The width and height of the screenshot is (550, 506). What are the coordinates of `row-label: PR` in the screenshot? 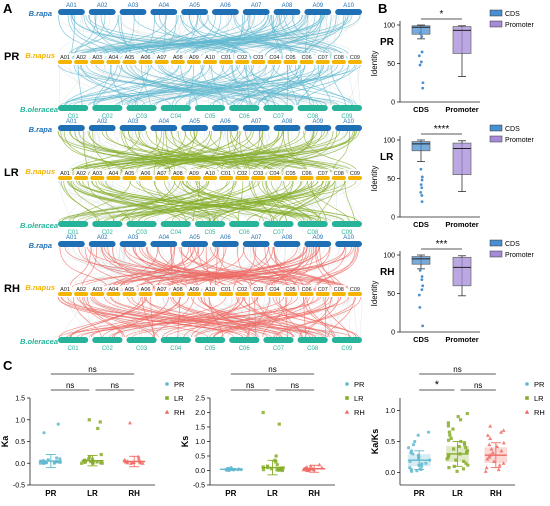 It's located at (11, 57).